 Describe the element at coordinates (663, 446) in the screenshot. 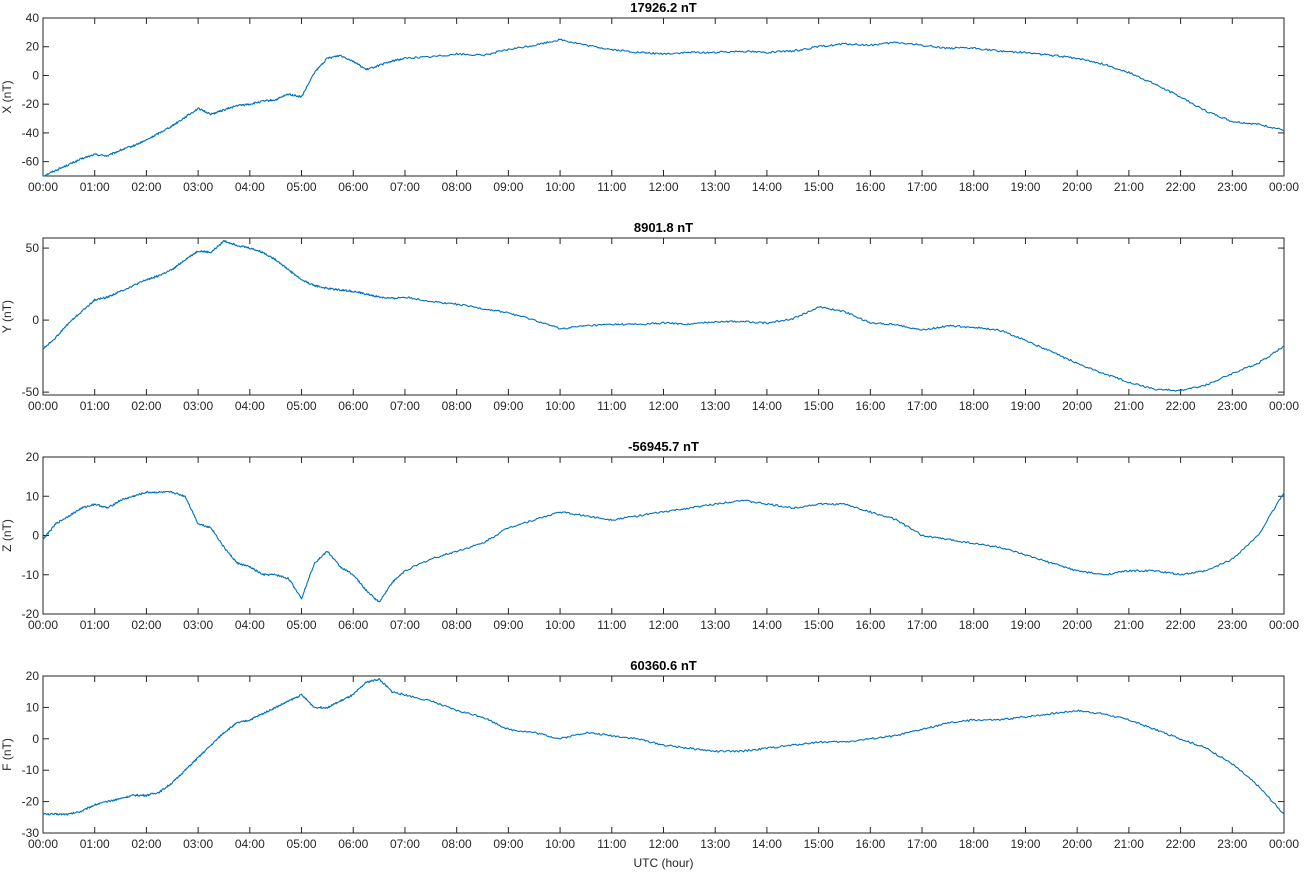

I see `panel-title: -56945.7 nT` at that location.